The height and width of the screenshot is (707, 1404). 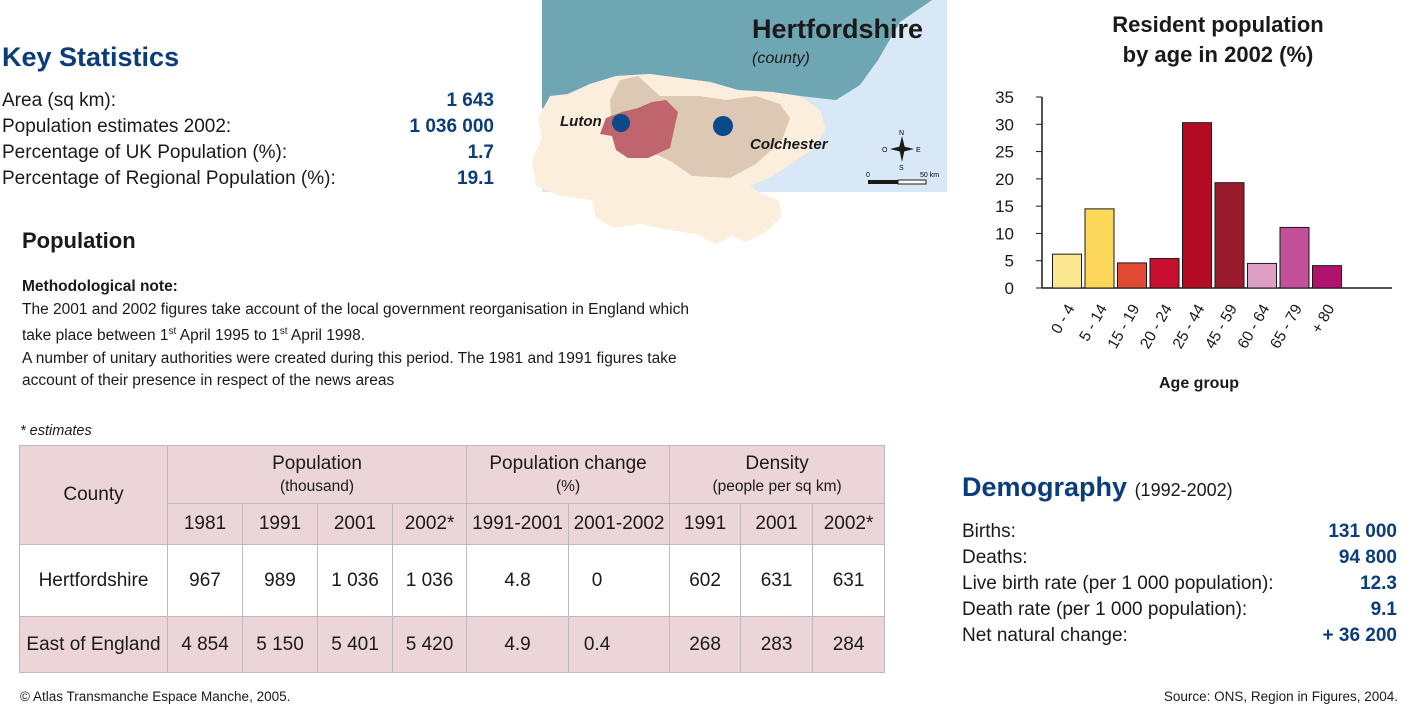 I want to click on table-cell: 989, so click(x=280, y=580).